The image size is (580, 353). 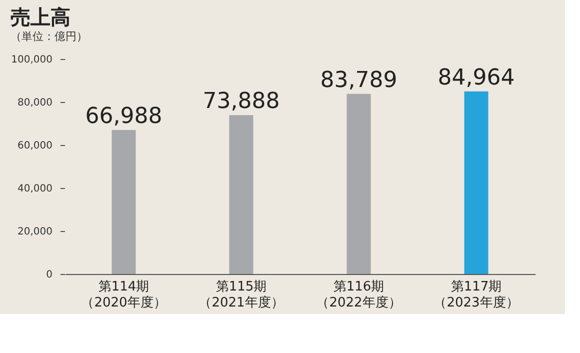 What do you see at coordinates (241, 101) in the screenshot?
I see `data-label: 73,888` at bounding box center [241, 101].